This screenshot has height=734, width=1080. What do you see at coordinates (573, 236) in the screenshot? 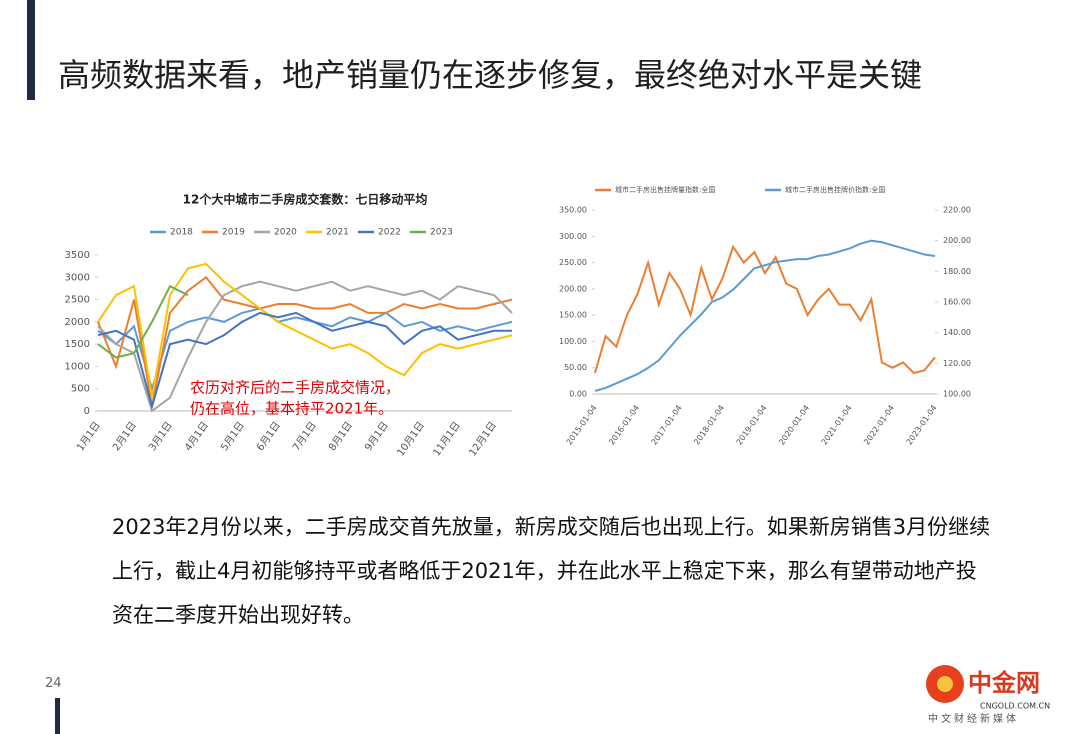
I see `y-tick-label: 300.00` at bounding box center [573, 236].